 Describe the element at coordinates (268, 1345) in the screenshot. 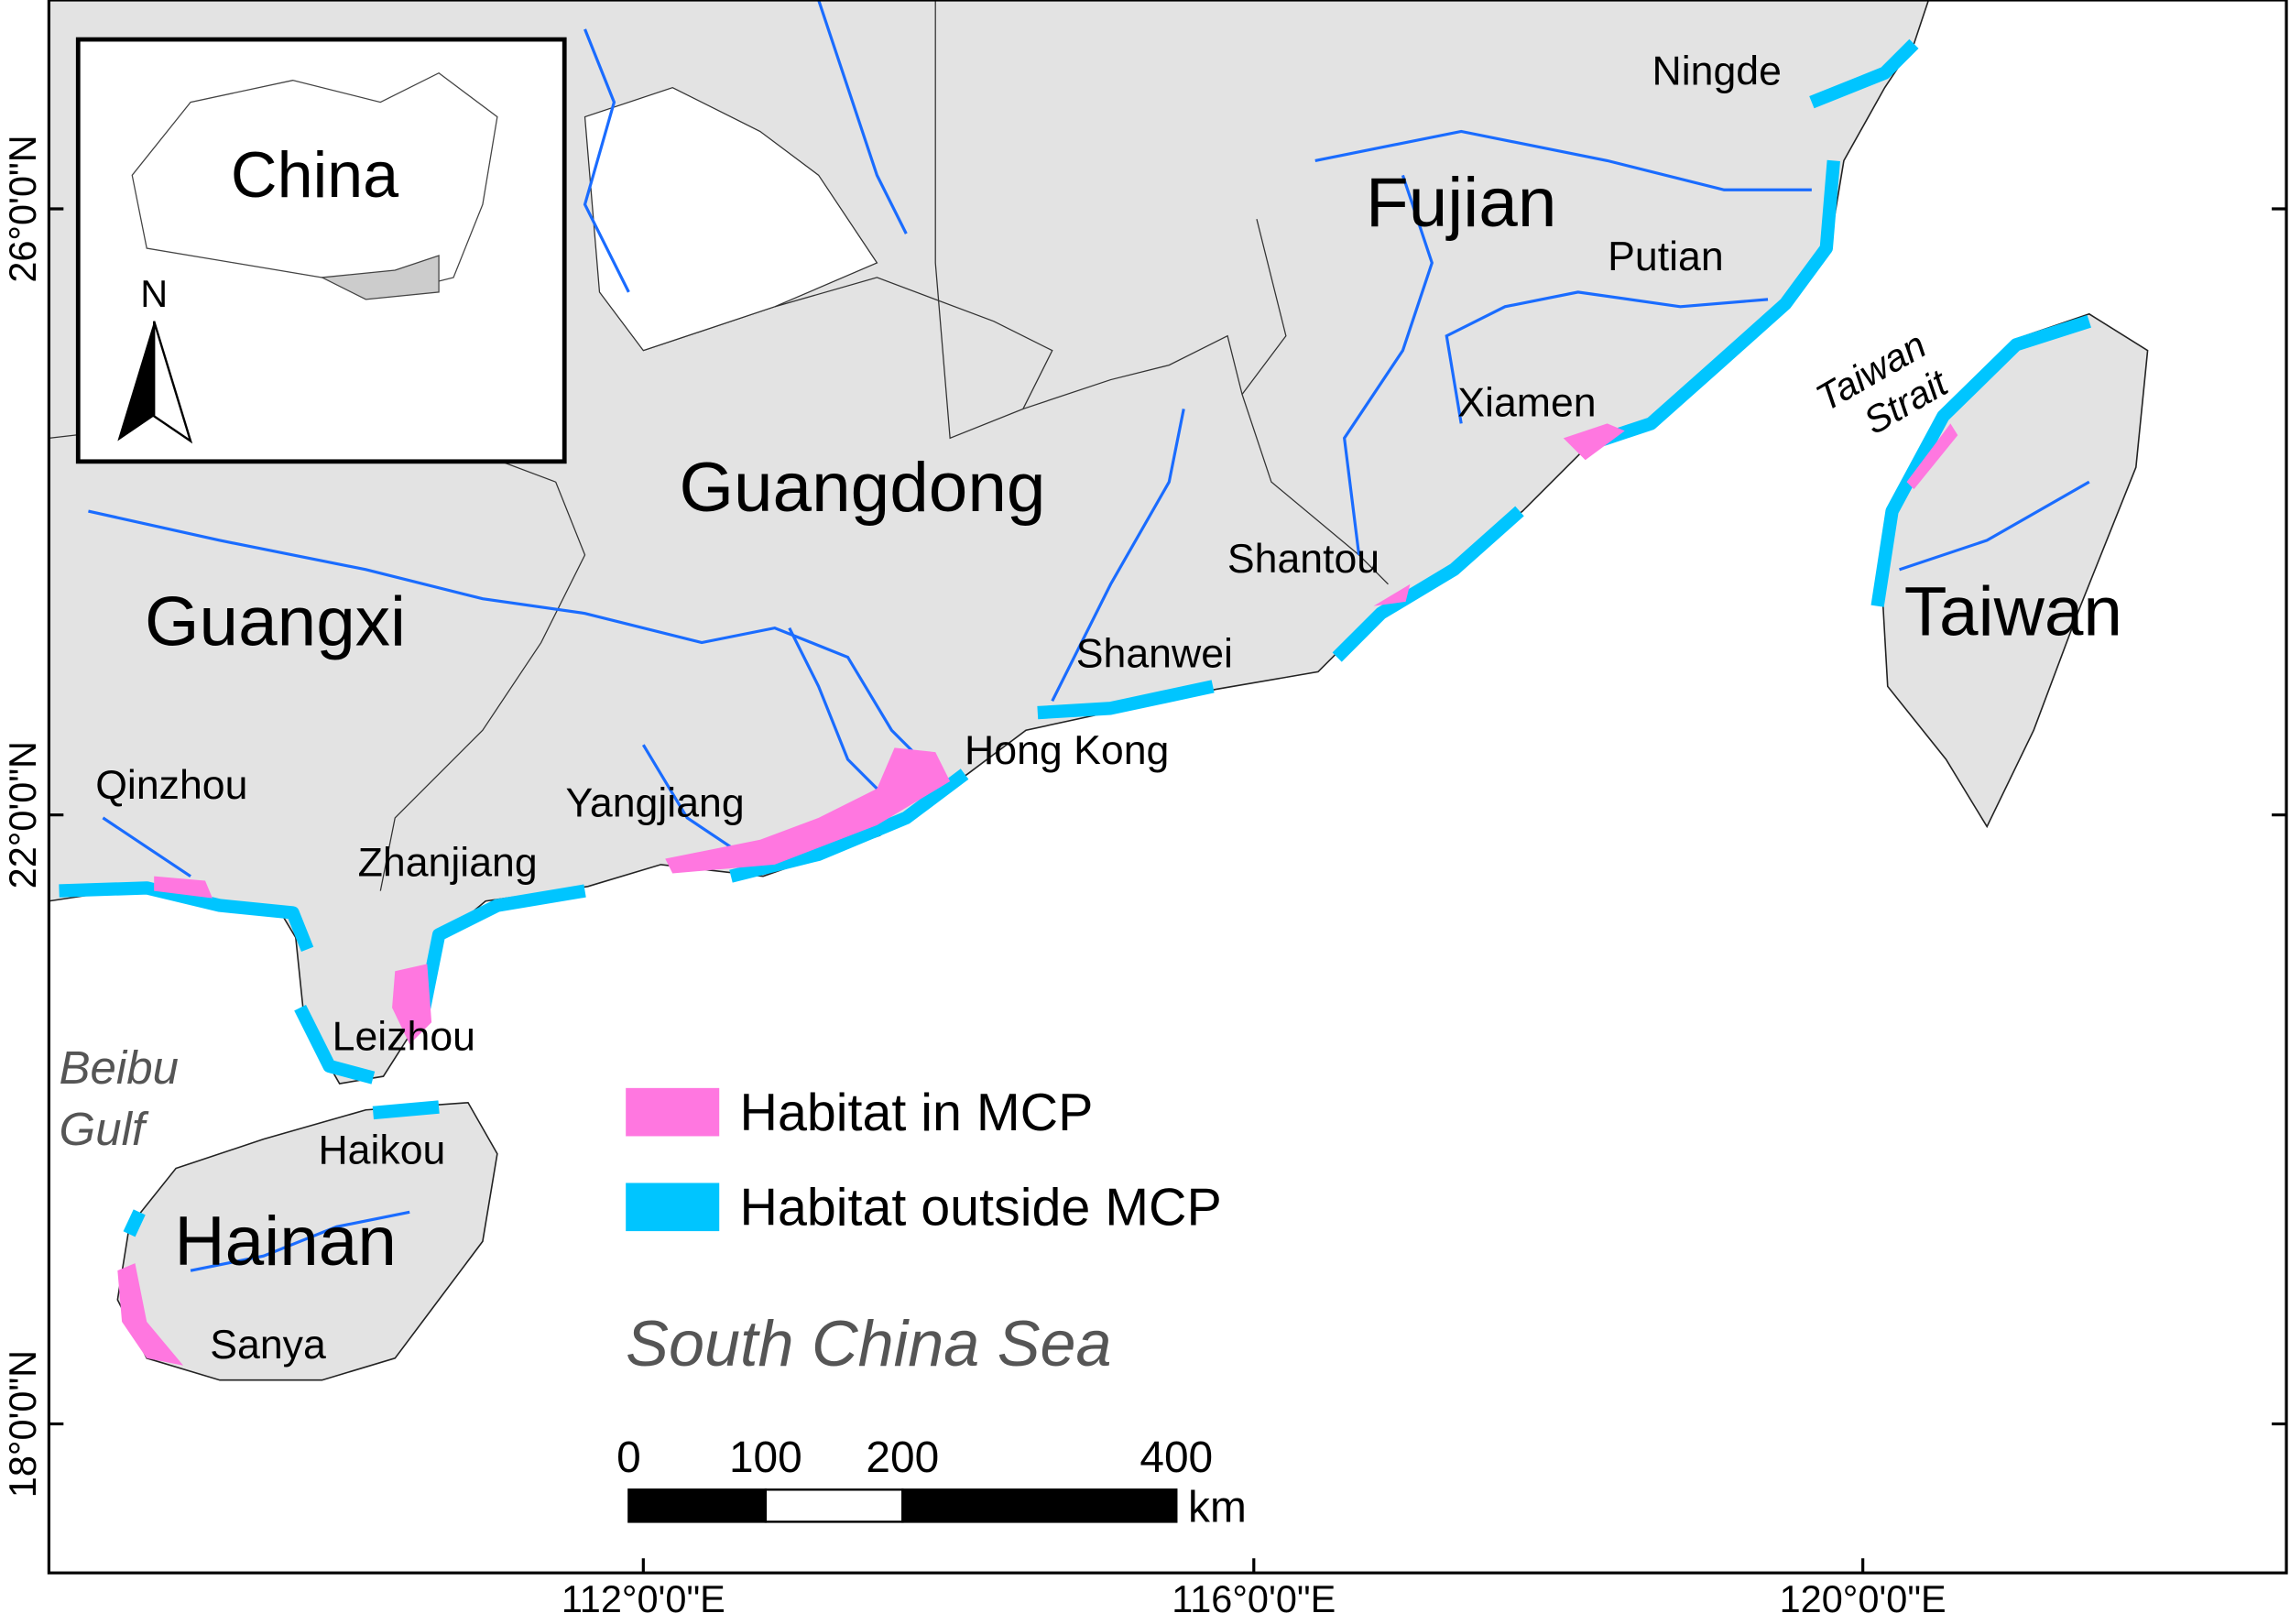

I see `city-label: Sanya` at that location.